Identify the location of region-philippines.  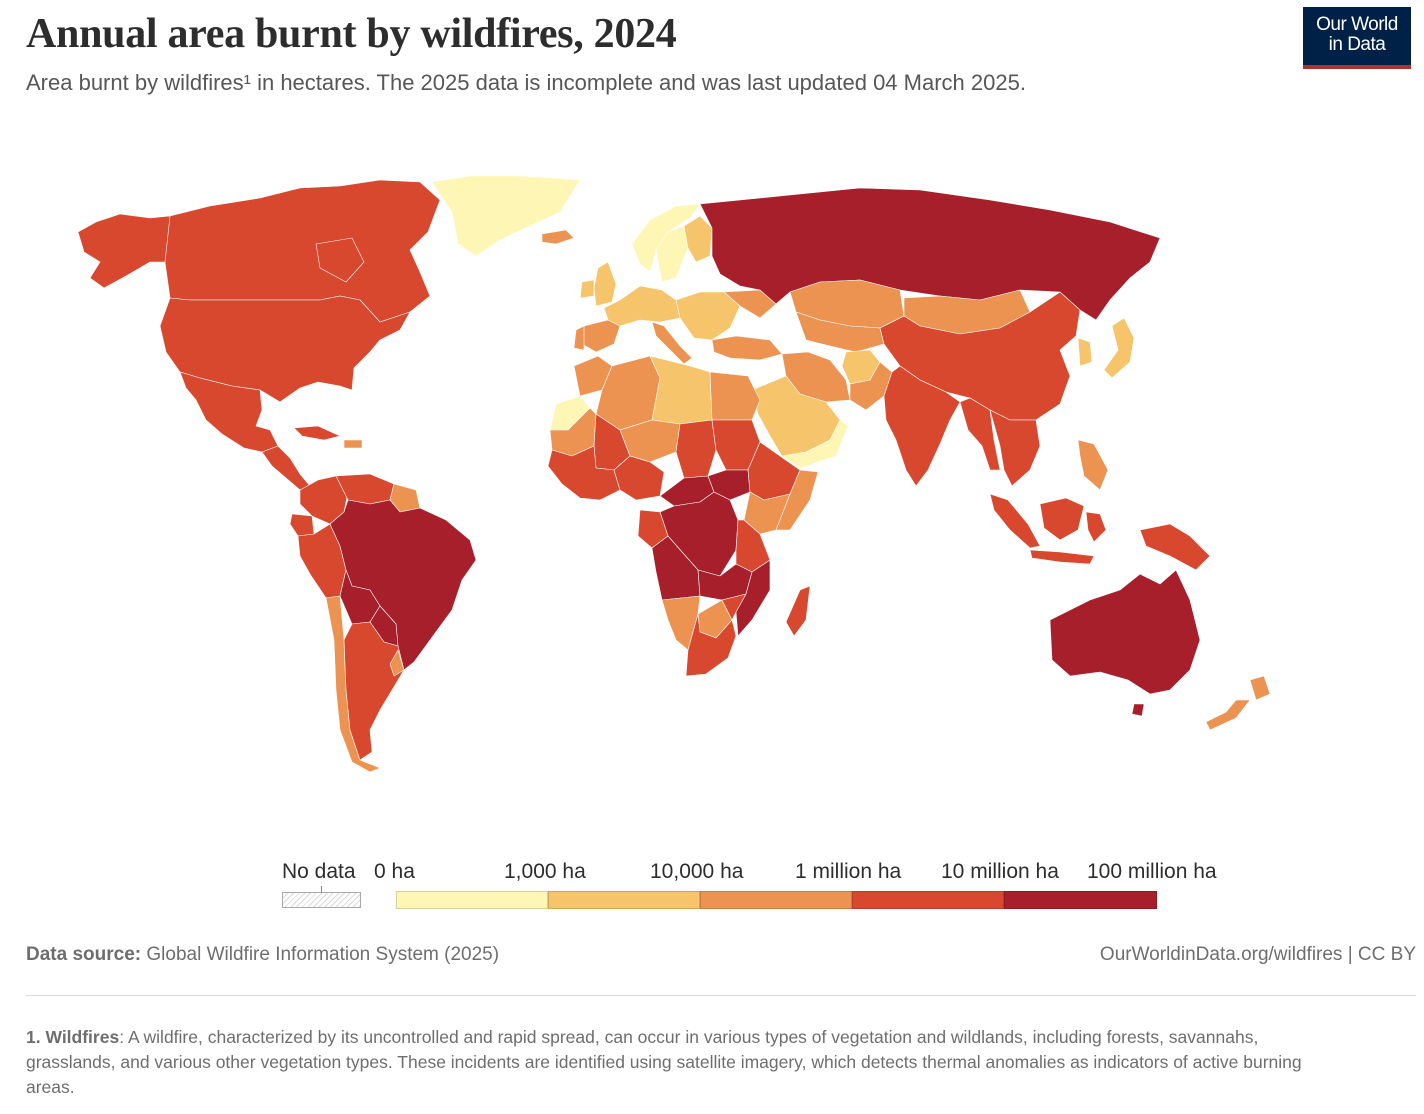
(1093, 465).